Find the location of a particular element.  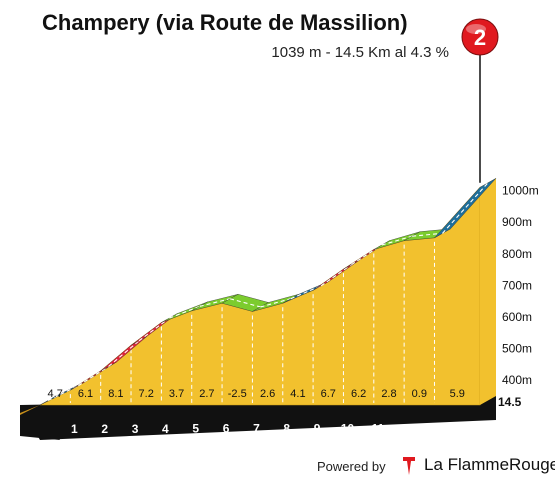

gradient-label: -2.5 is located at coordinates (237, 394).